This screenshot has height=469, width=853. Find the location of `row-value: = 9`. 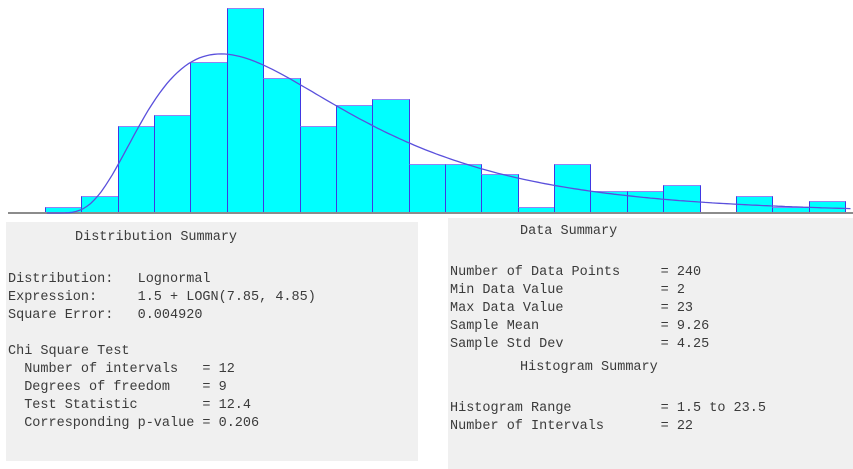

row-value: = 9 is located at coordinates (214, 387).